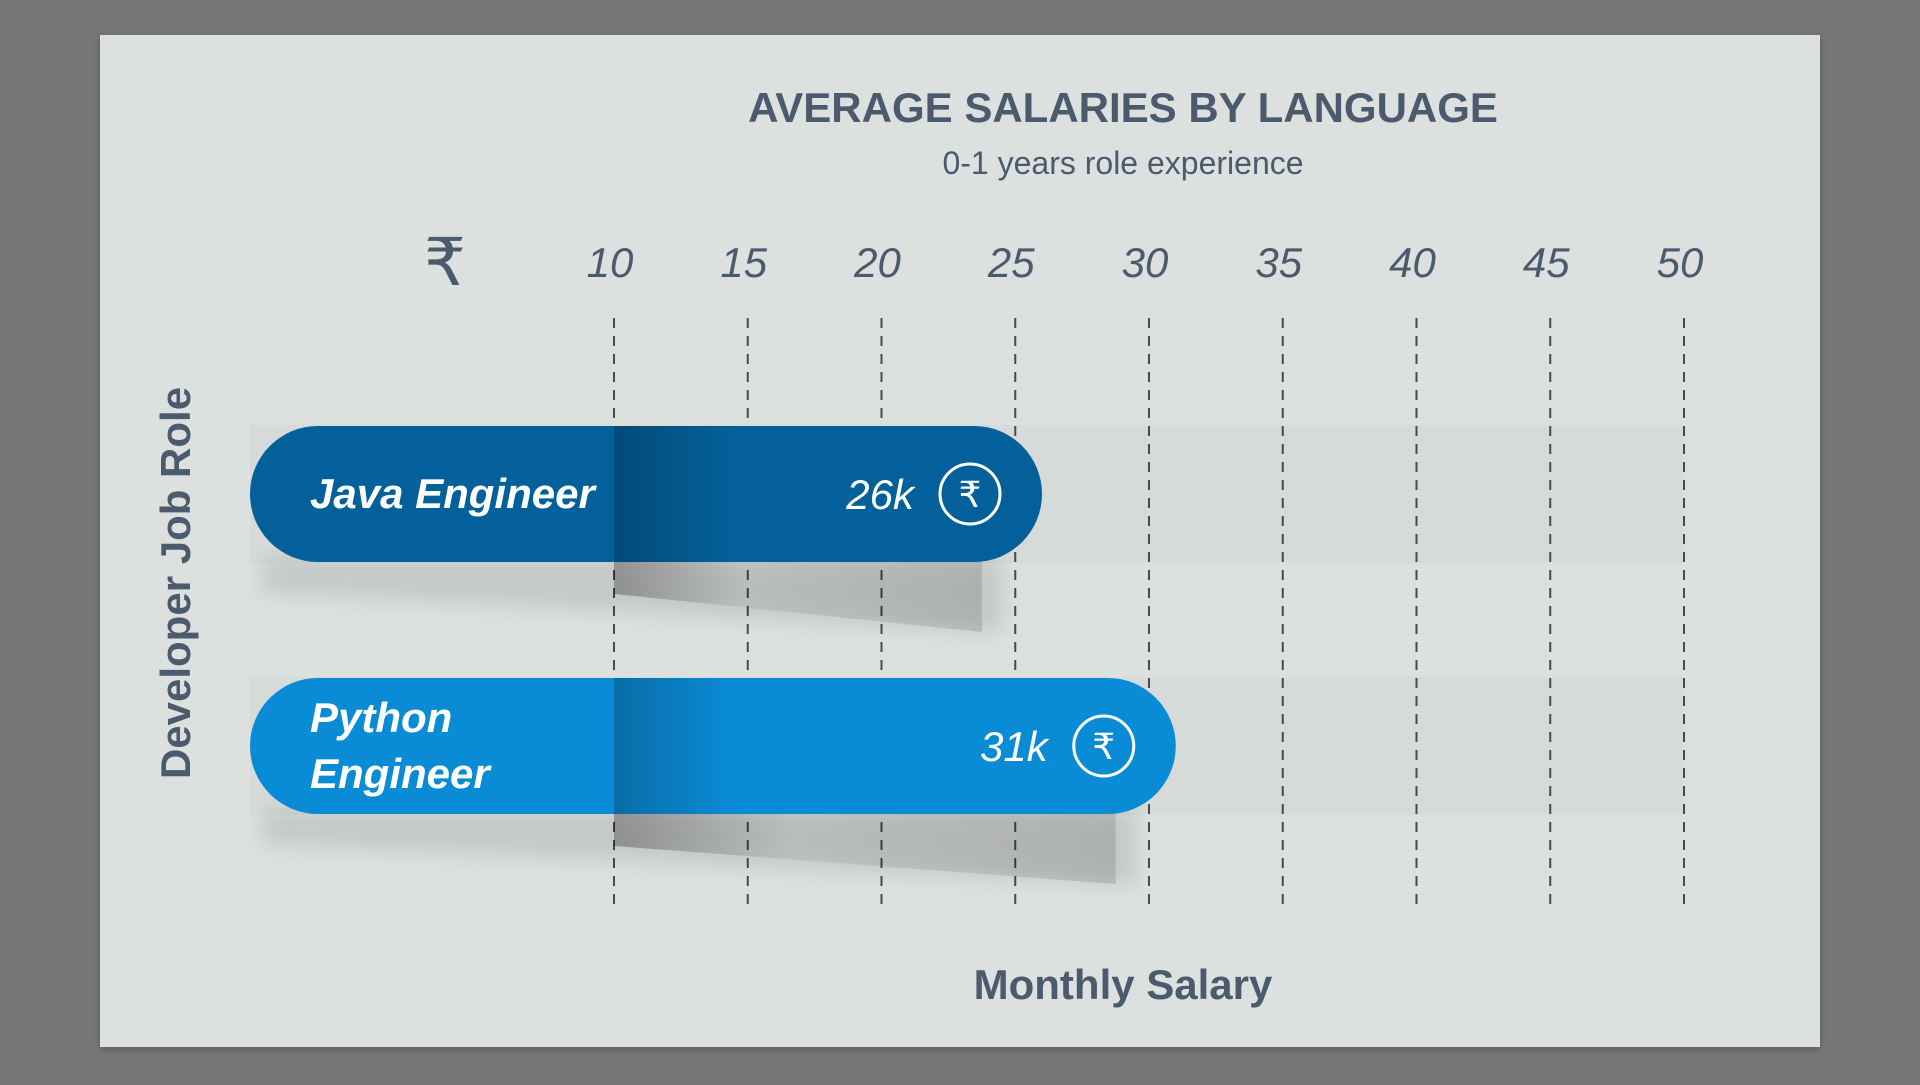  Describe the element at coordinates (401, 773) in the screenshot. I see `bar-category-label: Engineer` at that location.